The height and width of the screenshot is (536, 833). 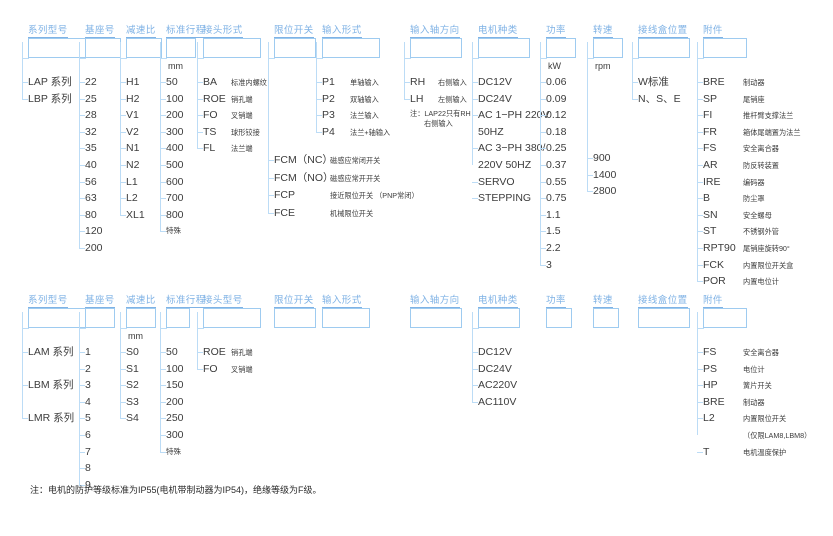 What do you see at coordinates (708, 115) in the screenshot?
I see `option-code: FI` at bounding box center [708, 115].